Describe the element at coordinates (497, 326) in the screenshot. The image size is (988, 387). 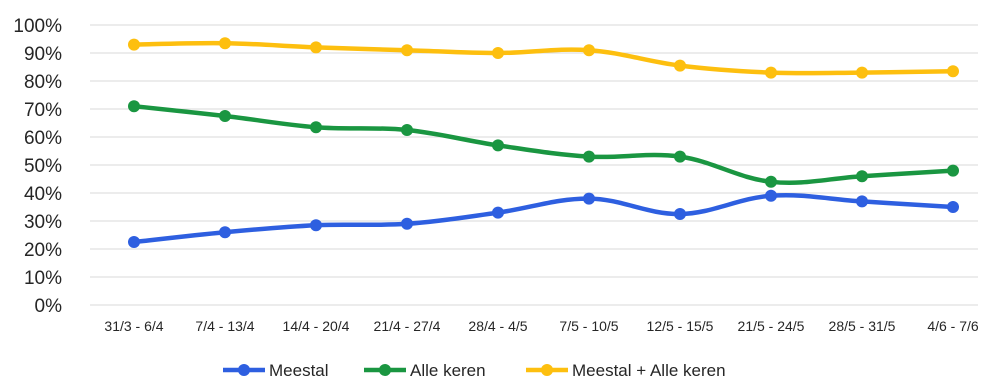
I see `x-tick-label: 28/4 - 4/5` at that location.